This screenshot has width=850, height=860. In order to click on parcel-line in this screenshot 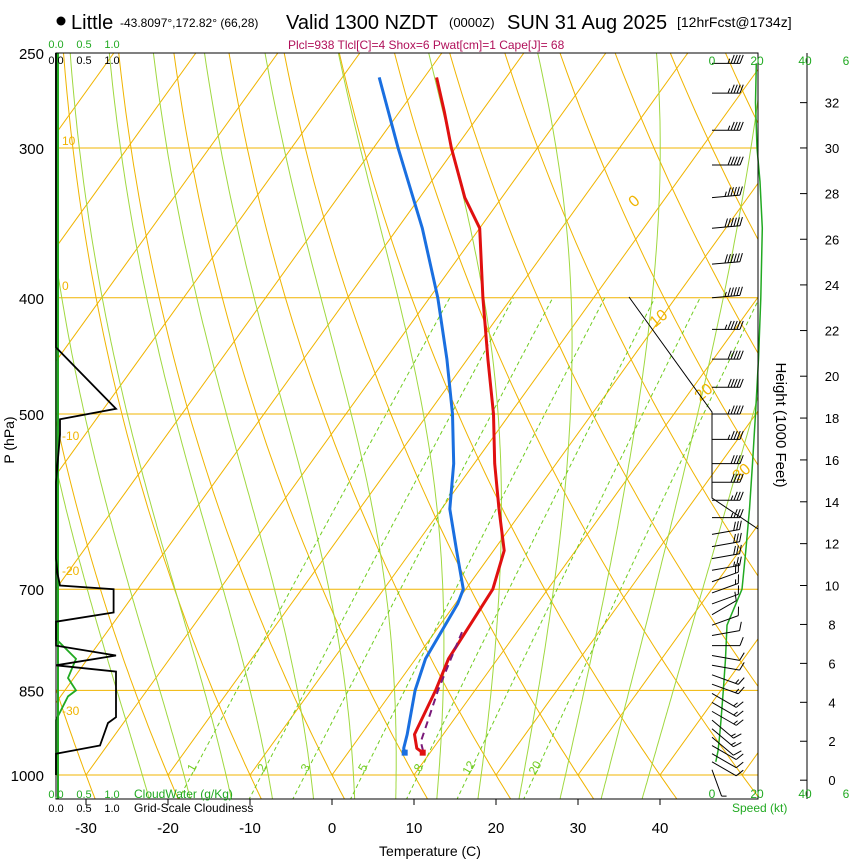, I will do `click(441, 691)`.